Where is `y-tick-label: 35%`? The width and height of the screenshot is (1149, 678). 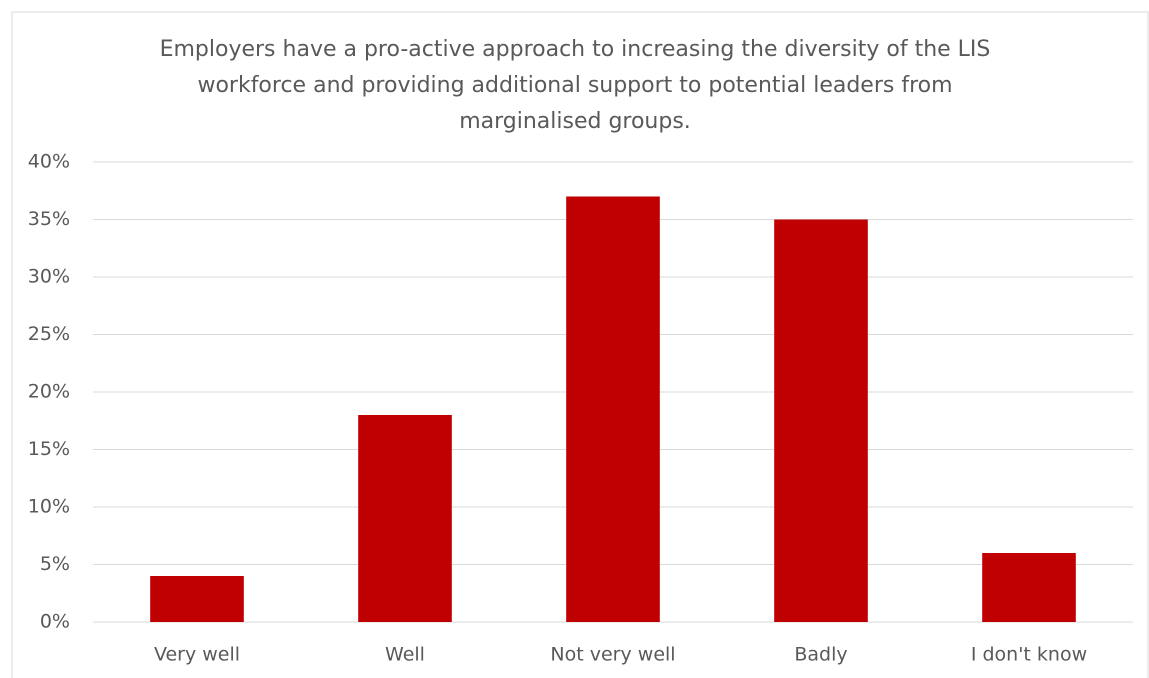 y-tick-label: 35% is located at coordinates (49, 219).